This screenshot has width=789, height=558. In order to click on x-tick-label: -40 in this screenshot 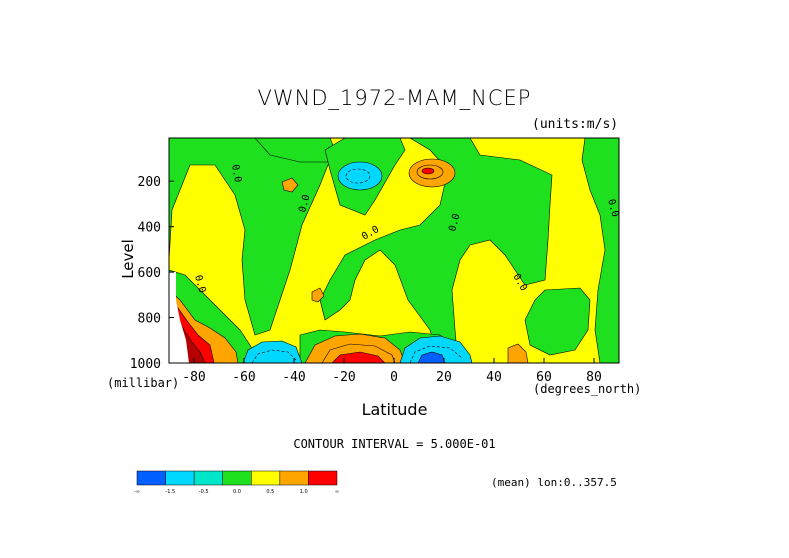, I will do `click(293, 377)`.